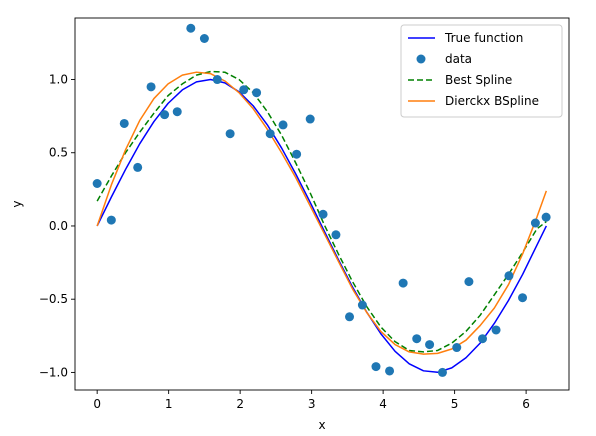 Image resolution: width=596 pixels, height=436 pixels. What do you see at coordinates (478, 80) in the screenshot?
I see `legend-best-spline-label: Best Spline` at bounding box center [478, 80].